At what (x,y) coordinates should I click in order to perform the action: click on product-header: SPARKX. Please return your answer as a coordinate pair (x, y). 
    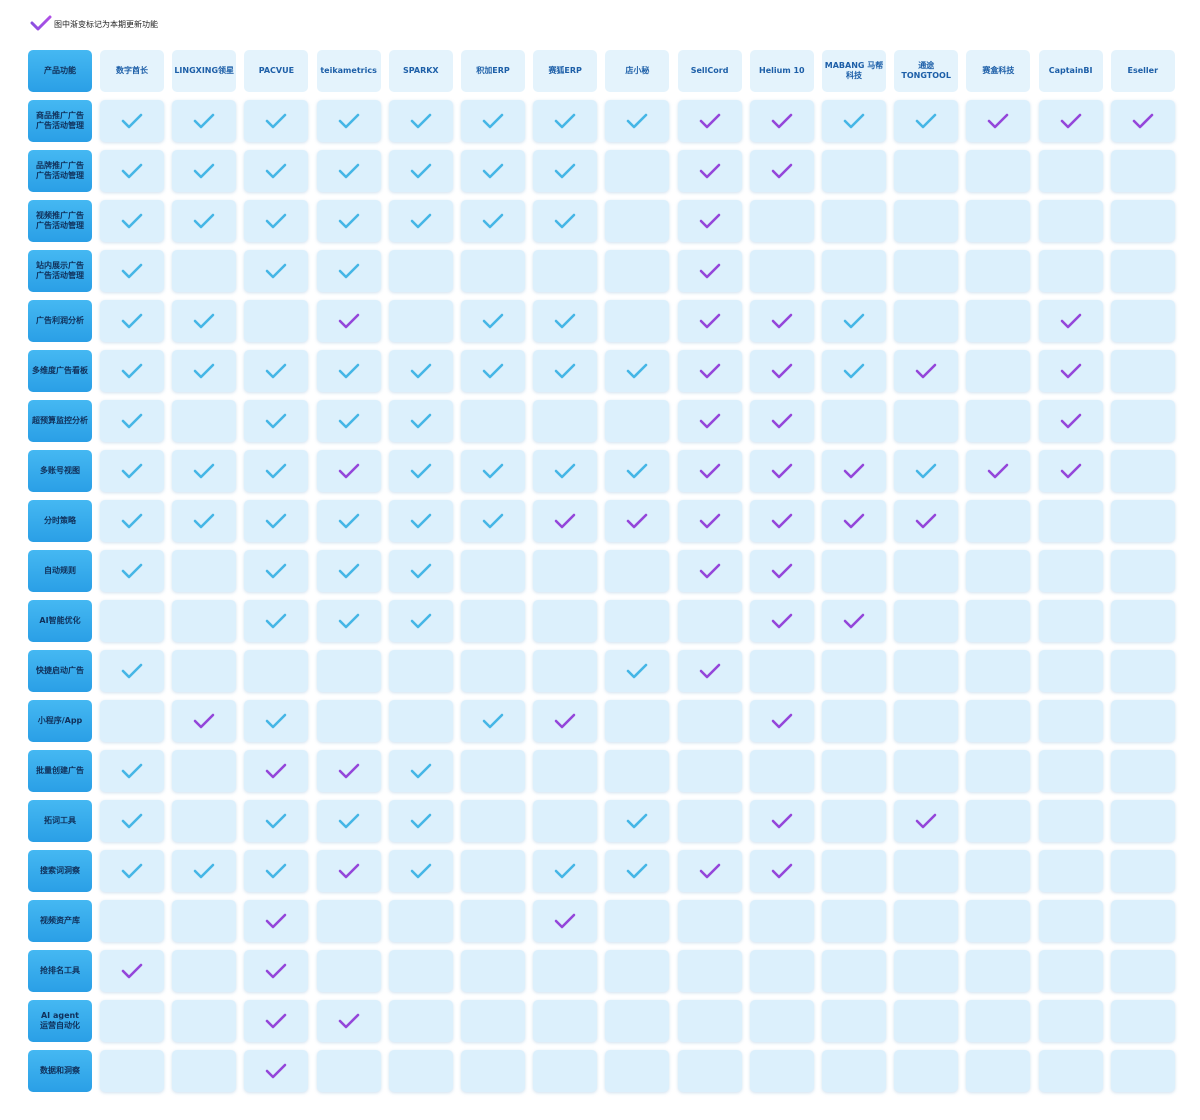
    Looking at the image, I should click on (420, 71).